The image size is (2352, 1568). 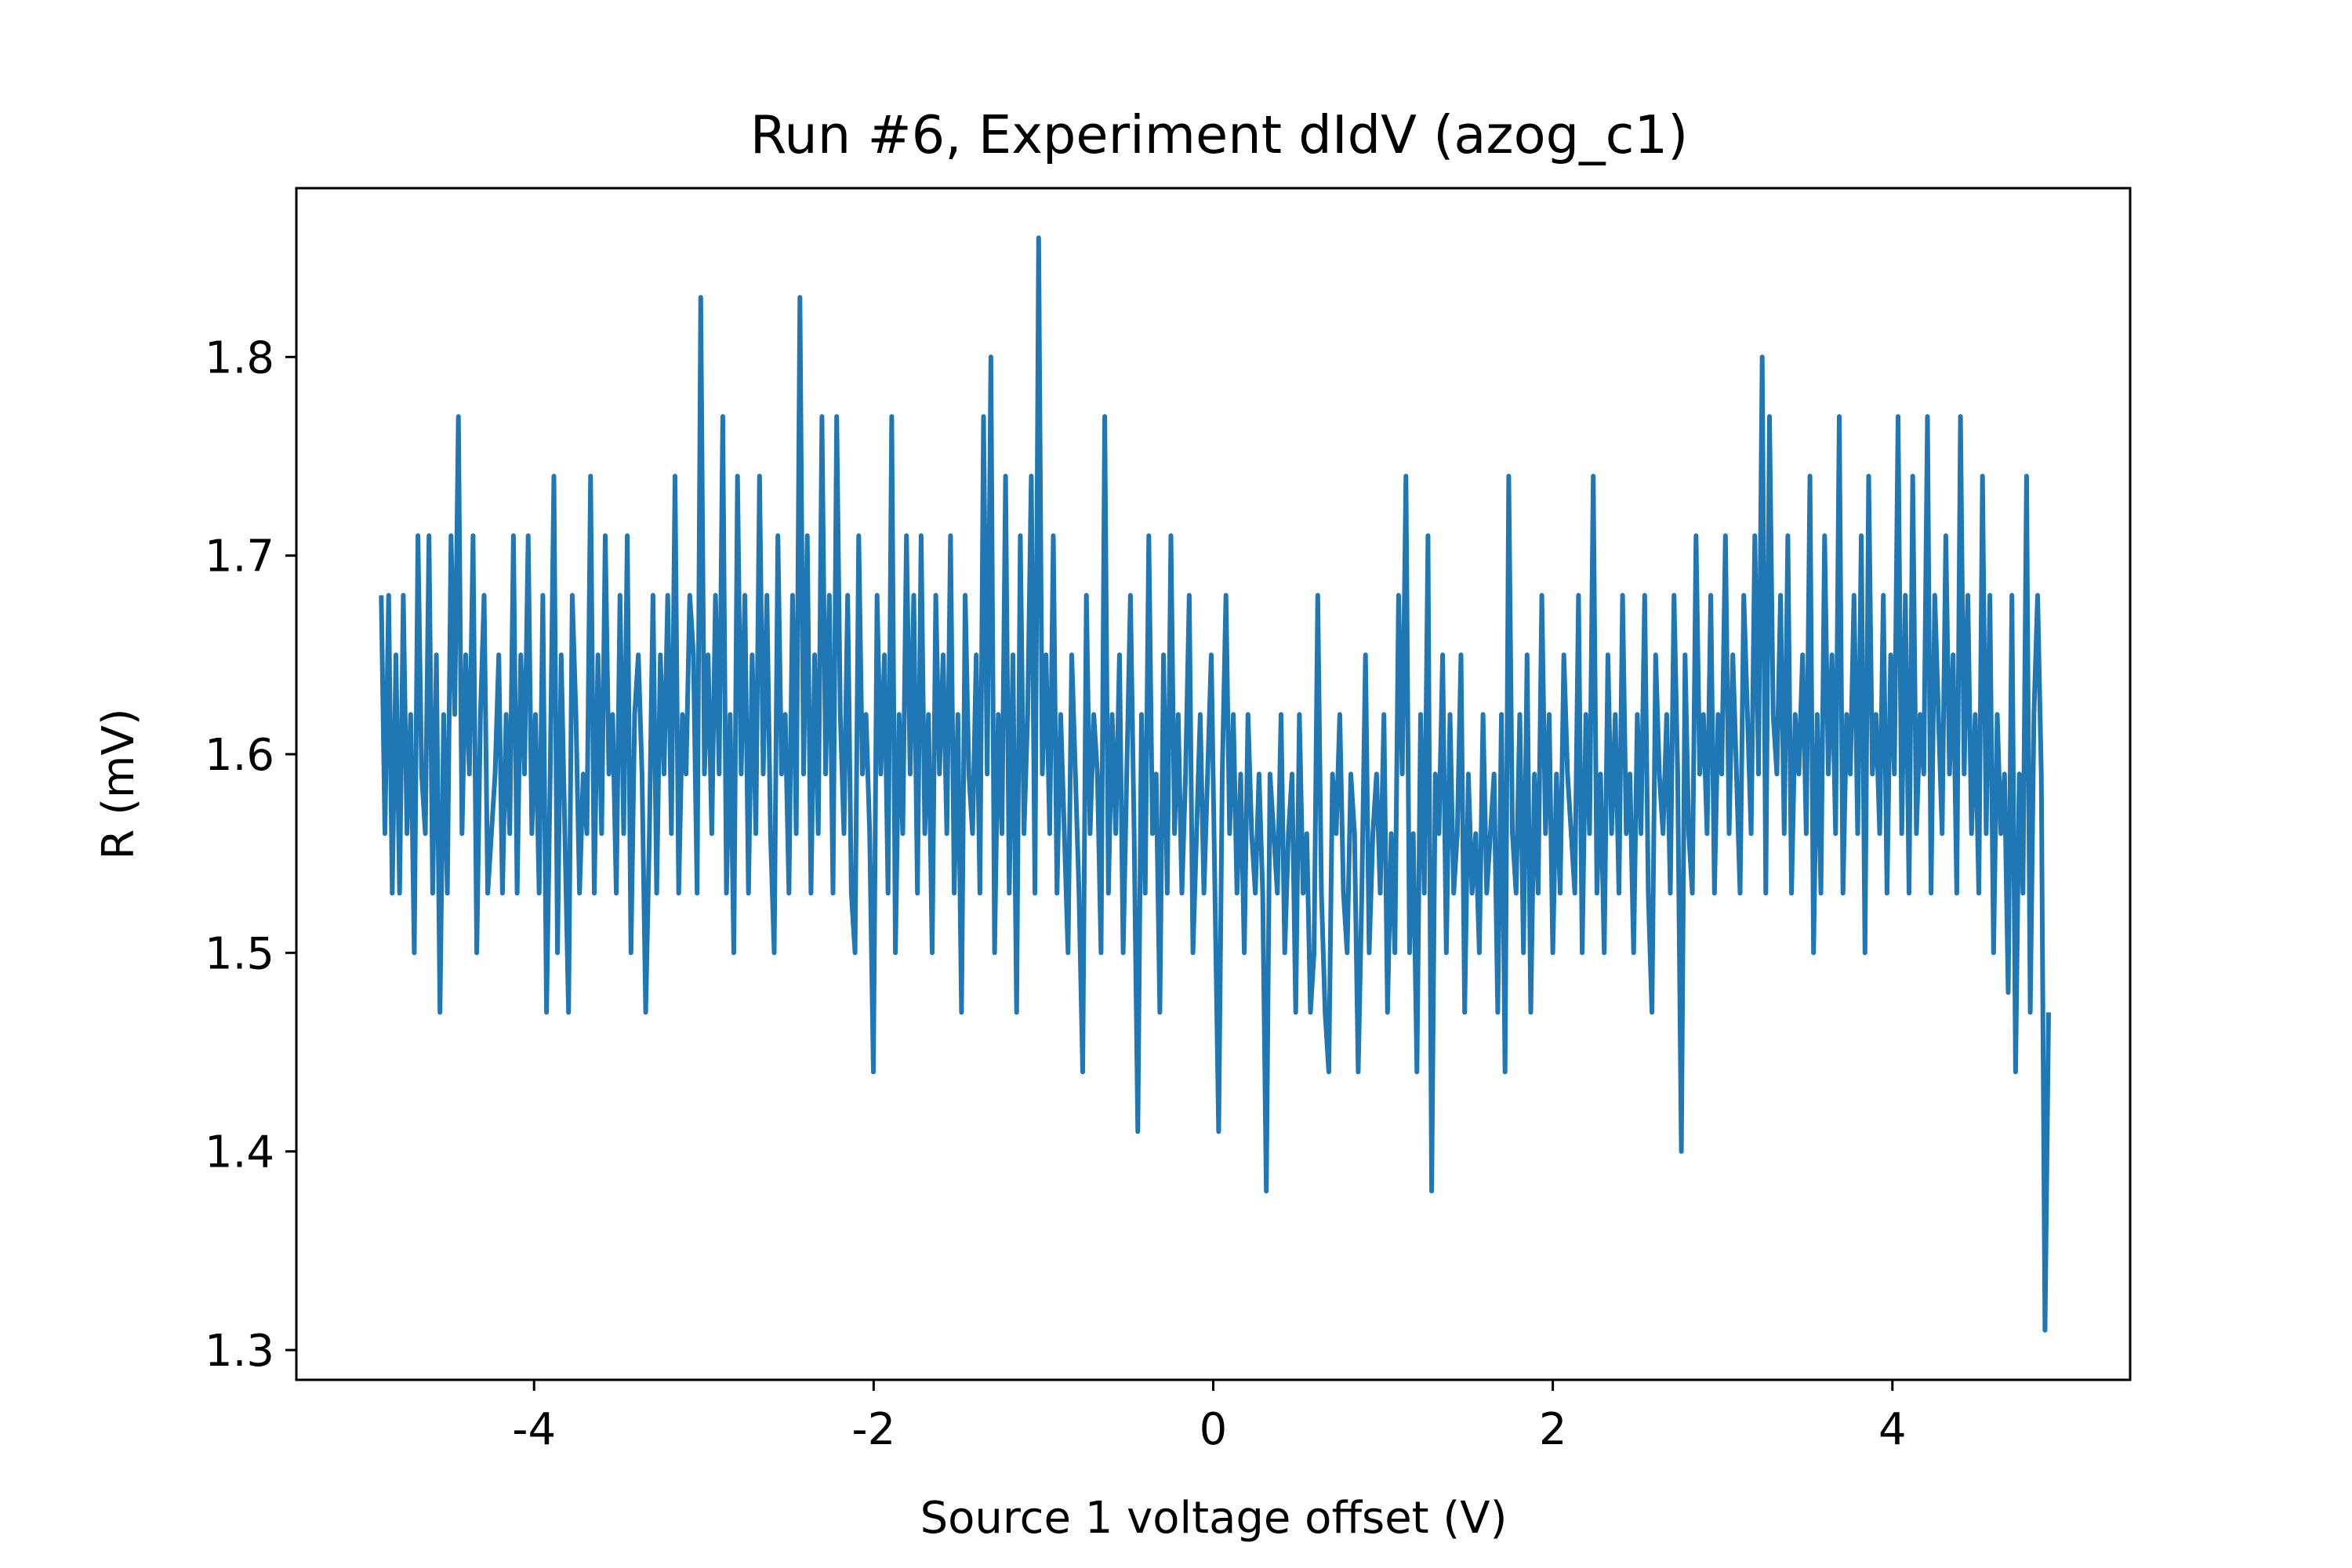 I want to click on x-tick-label: 0, so click(x=1214, y=1429).